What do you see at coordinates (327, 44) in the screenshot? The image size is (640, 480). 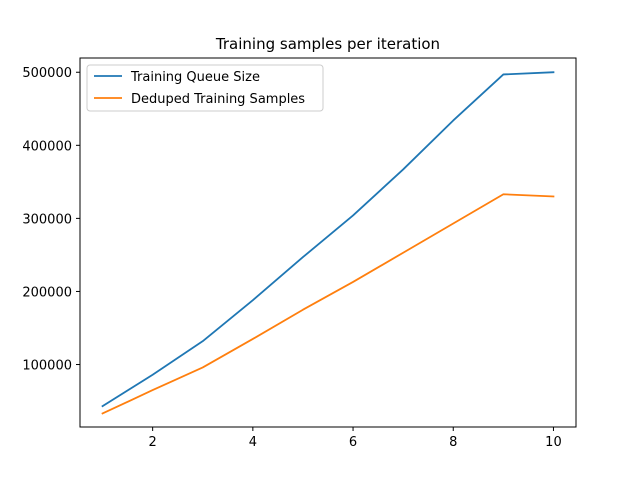 I see `chart-title: Training samples per iteration` at bounding box center [327, 44].